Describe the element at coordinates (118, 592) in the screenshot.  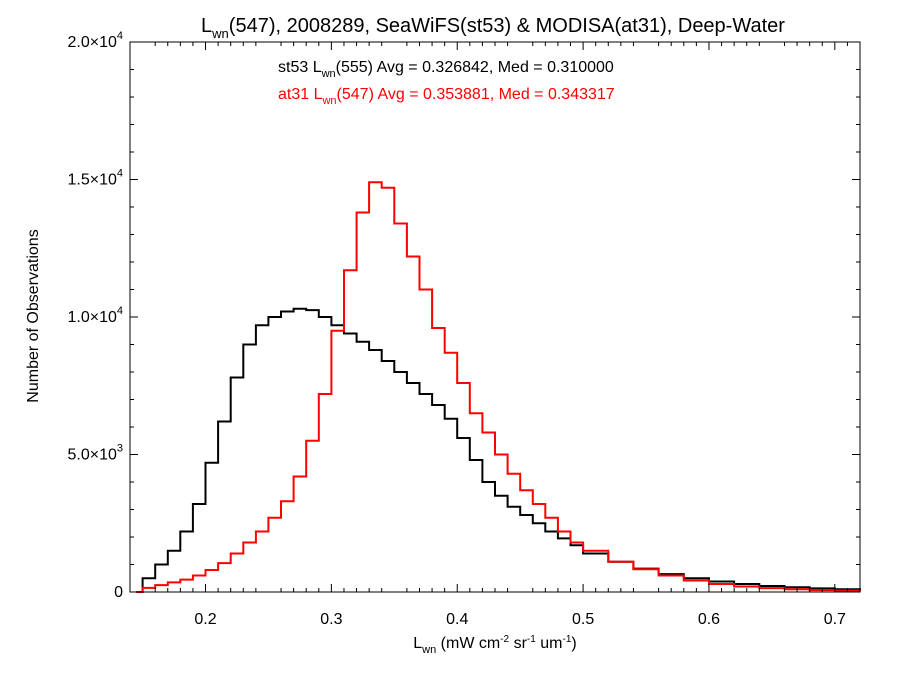
I see `y-tick-label: 0` at that location.